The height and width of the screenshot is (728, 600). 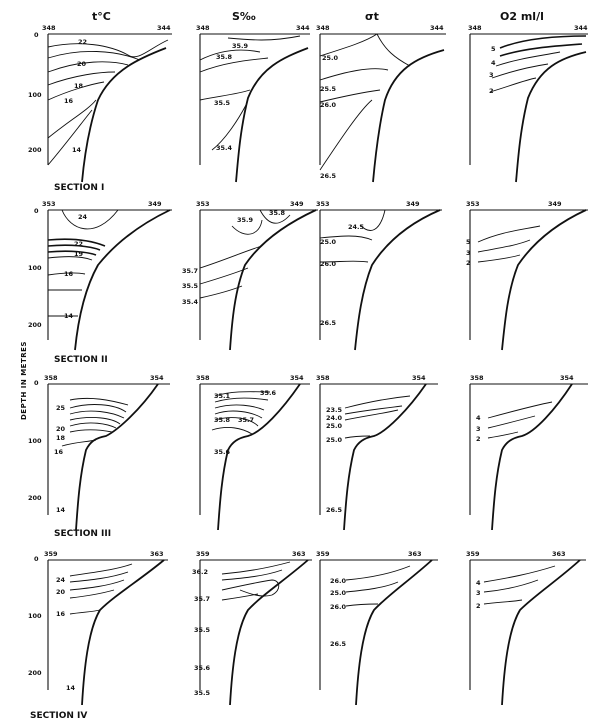 I want to click on header-temperature: t°C, so click(x=101, y=16).